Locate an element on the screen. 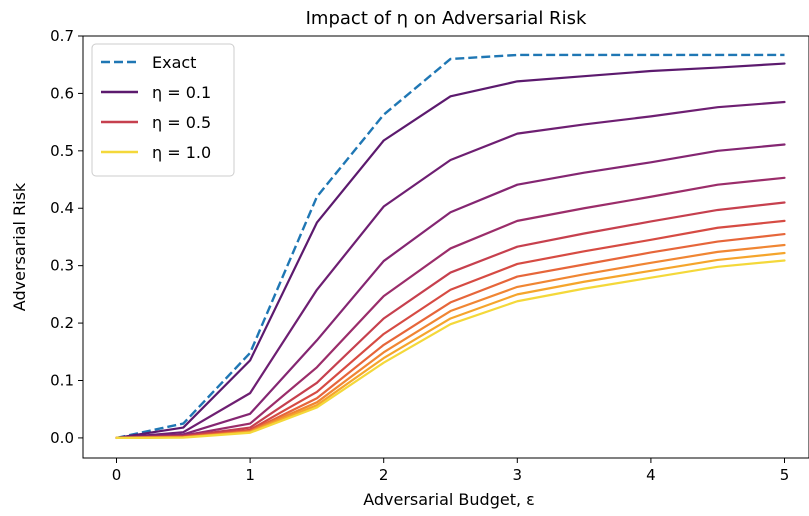  x-tick-label: 3 is located at coordinates (518, 475).